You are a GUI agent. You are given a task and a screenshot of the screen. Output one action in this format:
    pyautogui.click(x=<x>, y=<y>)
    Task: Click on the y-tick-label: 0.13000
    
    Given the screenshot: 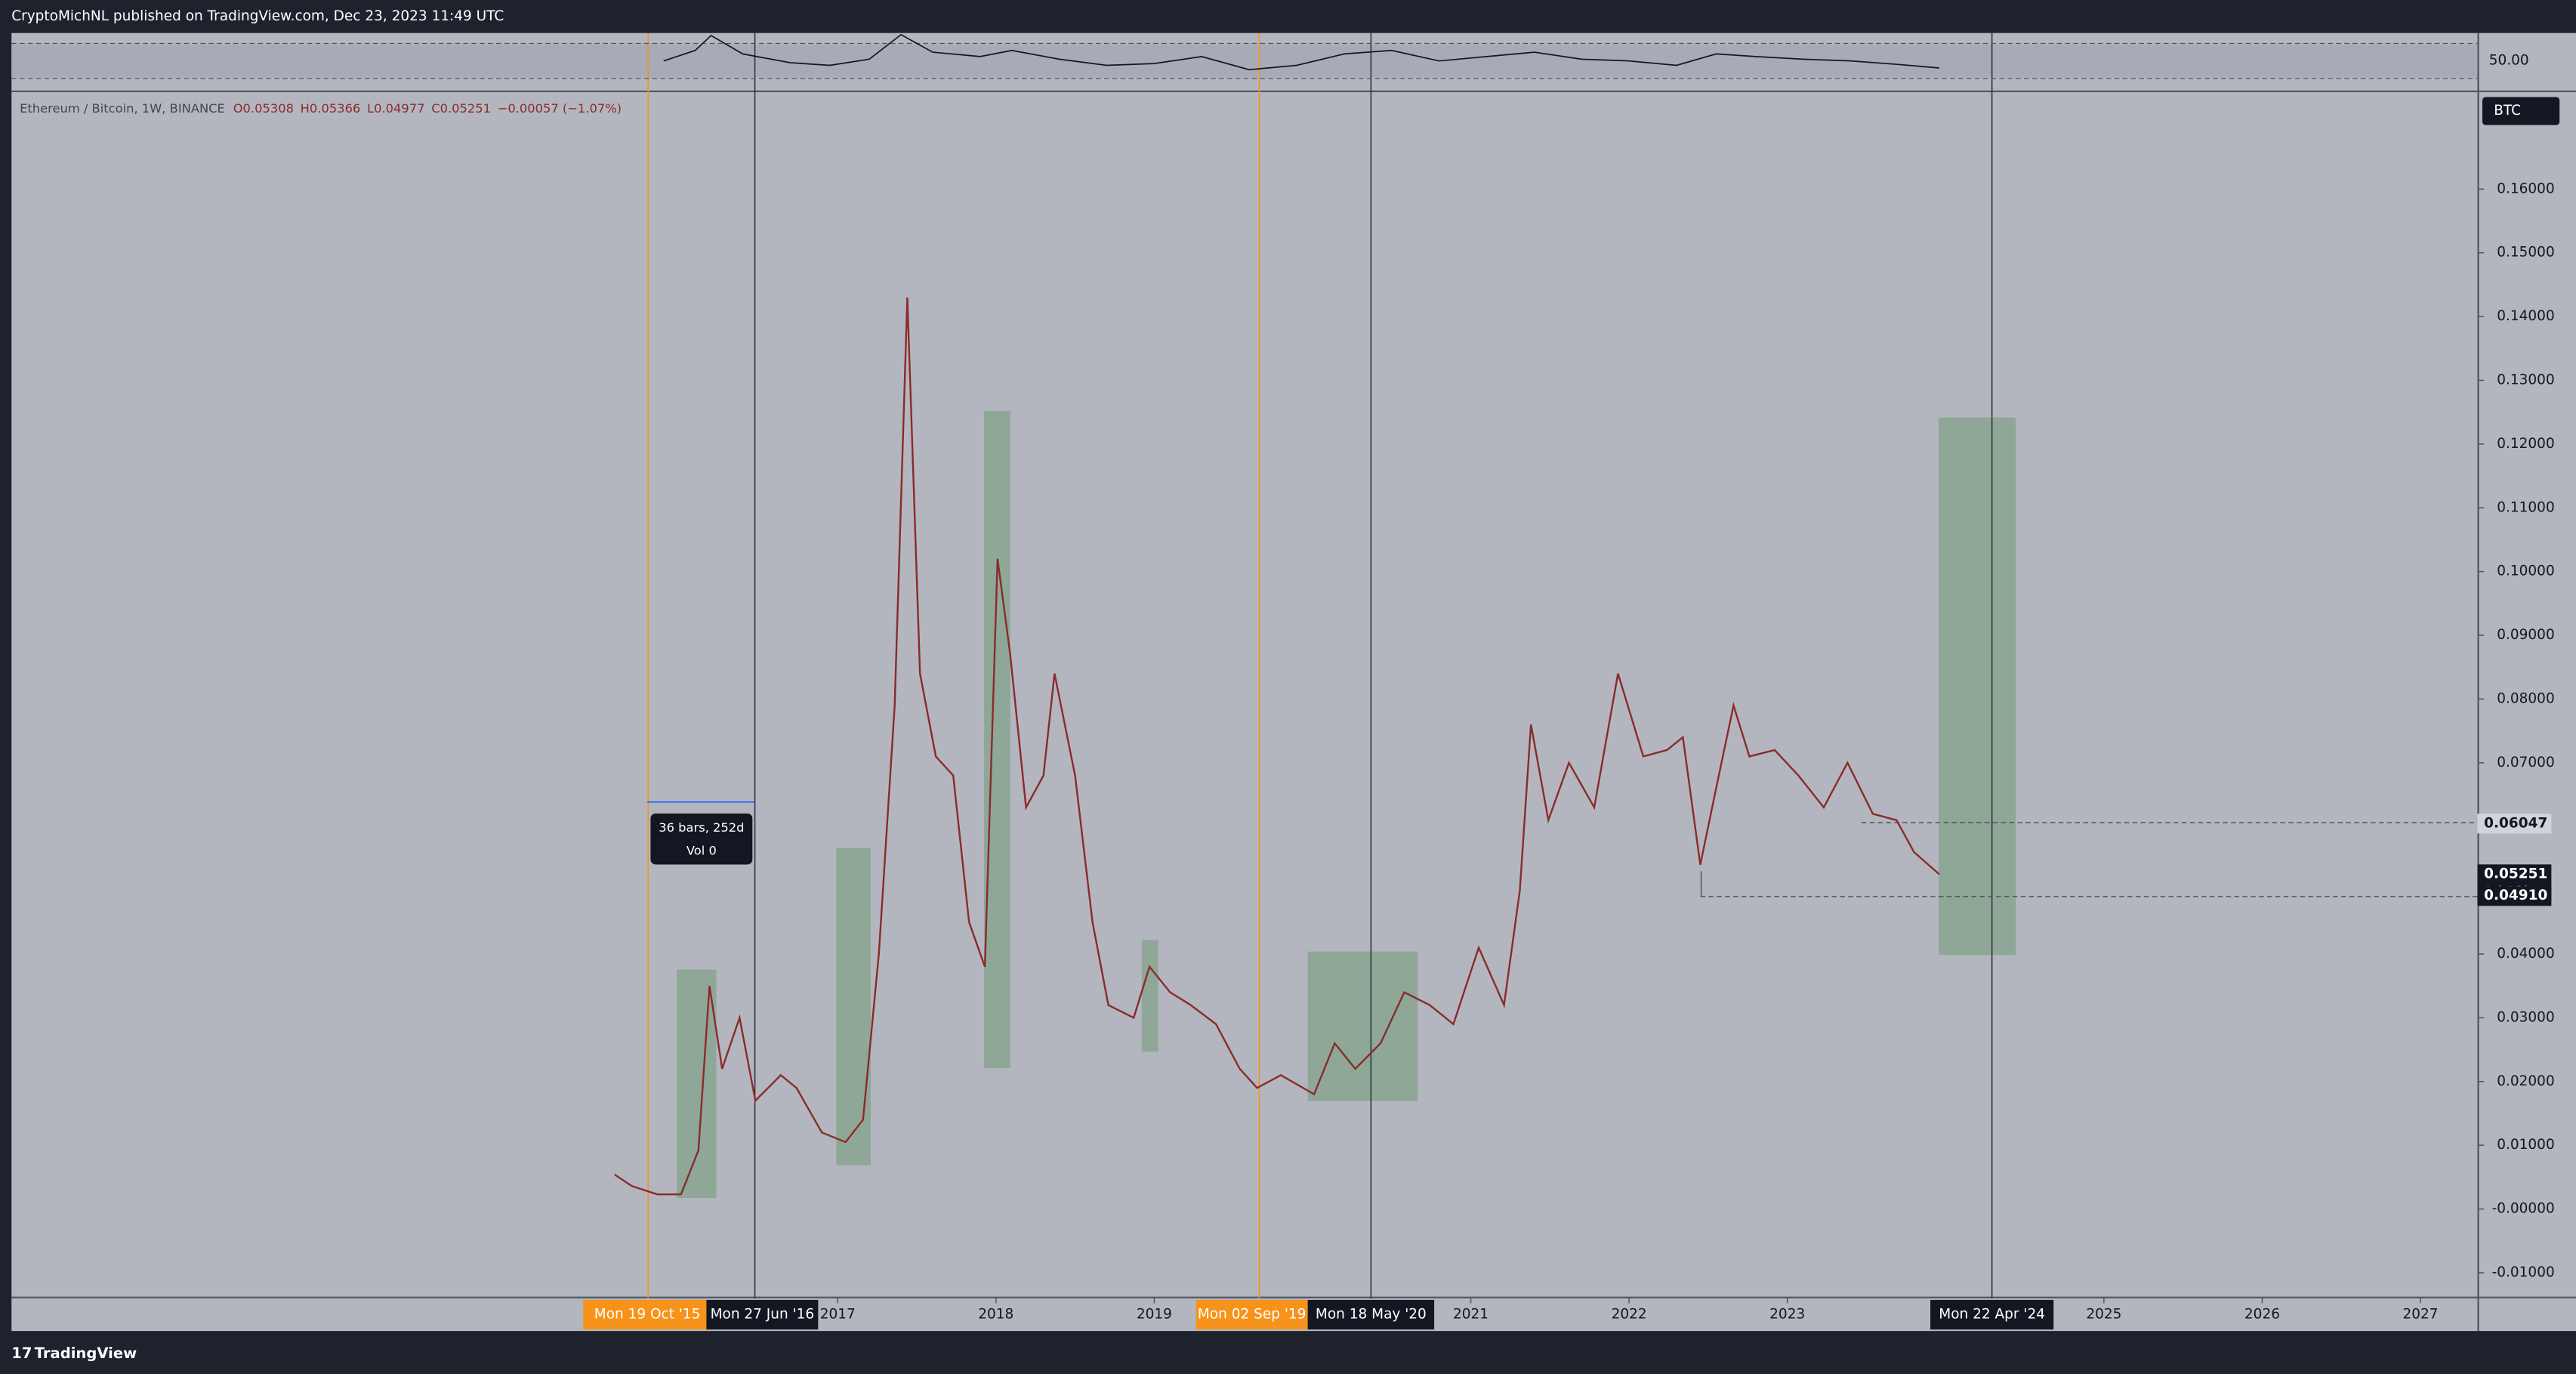 What is the action you would take?
    pyautogui.click(x=2525, y=379)
    